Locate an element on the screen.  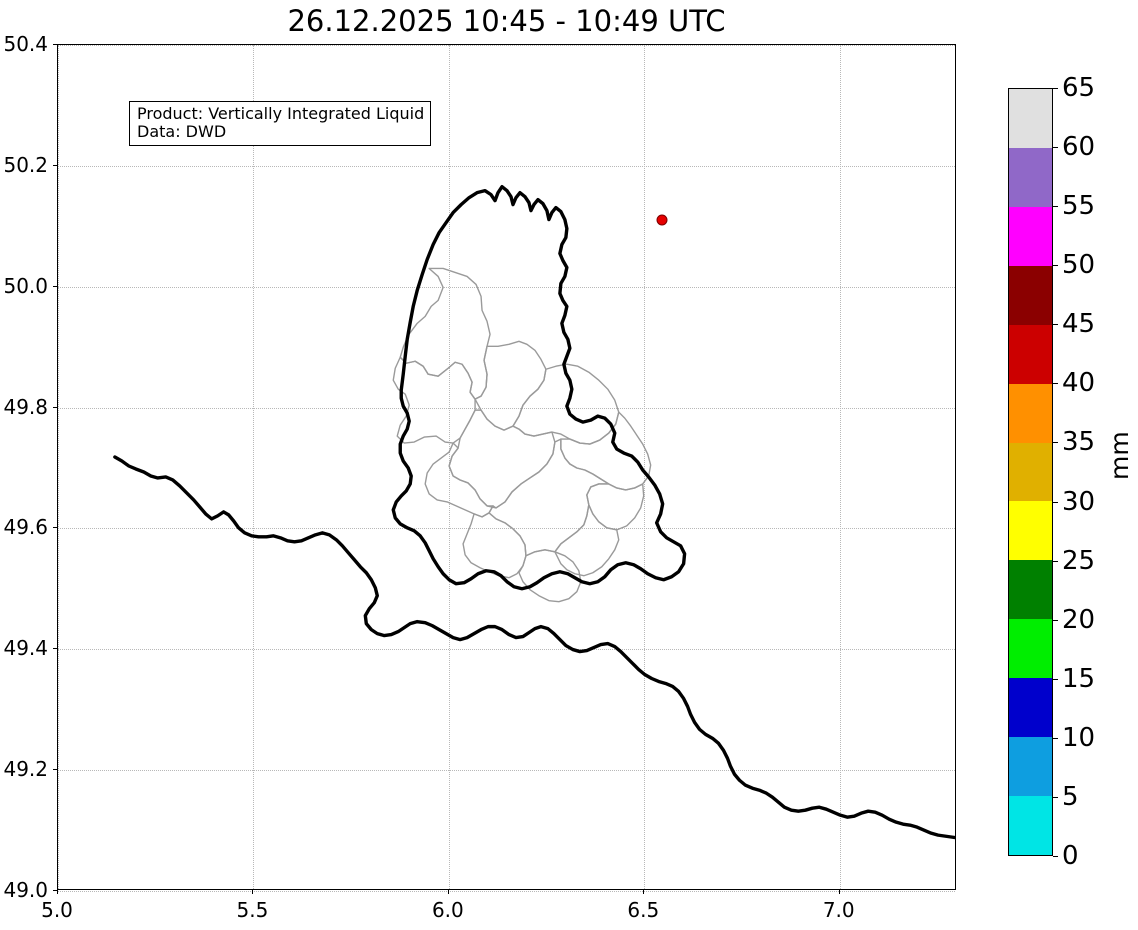
x-tick-label-3: 6.5 is located at coordinates (643, 910).